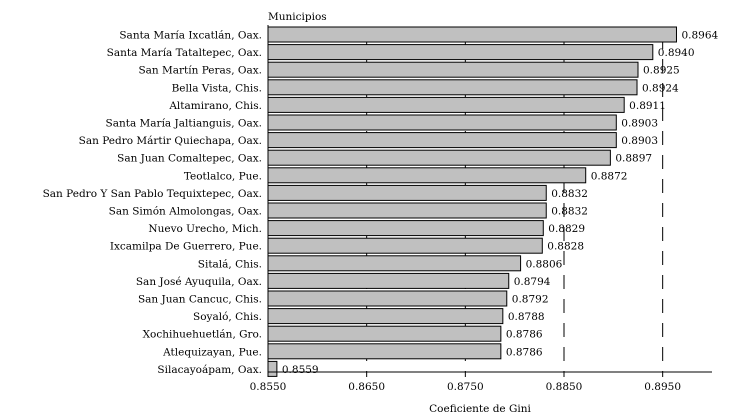 The image size is (730, 417). I want to click on value-label: 0.8872, so click(609, 176).